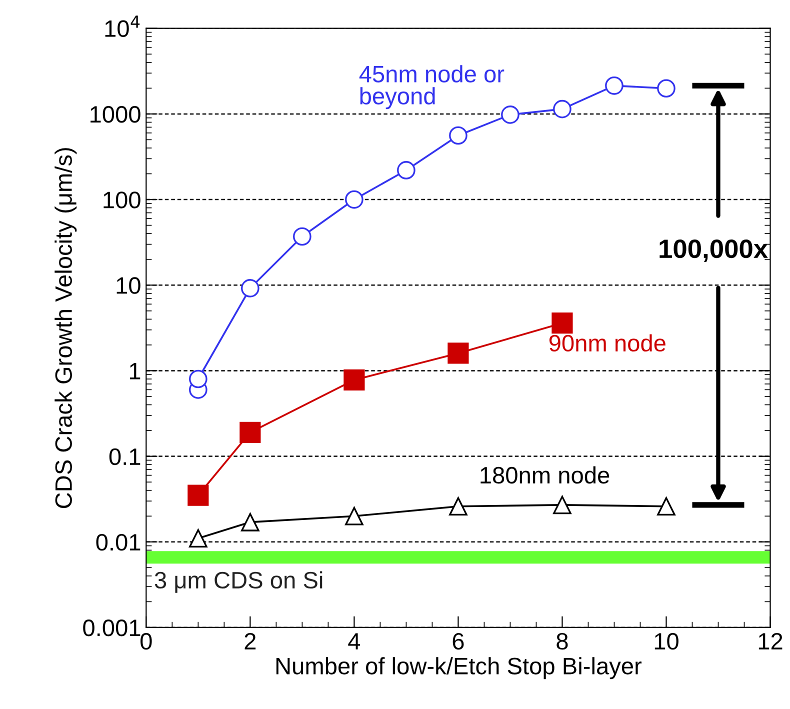 Image resolution: width=790 pixels, height=709 pixels. What do you see at coordinates (115, 114) in the screenshot?
I see `y-tick-label: 1000` at bounding box center [115, 114].